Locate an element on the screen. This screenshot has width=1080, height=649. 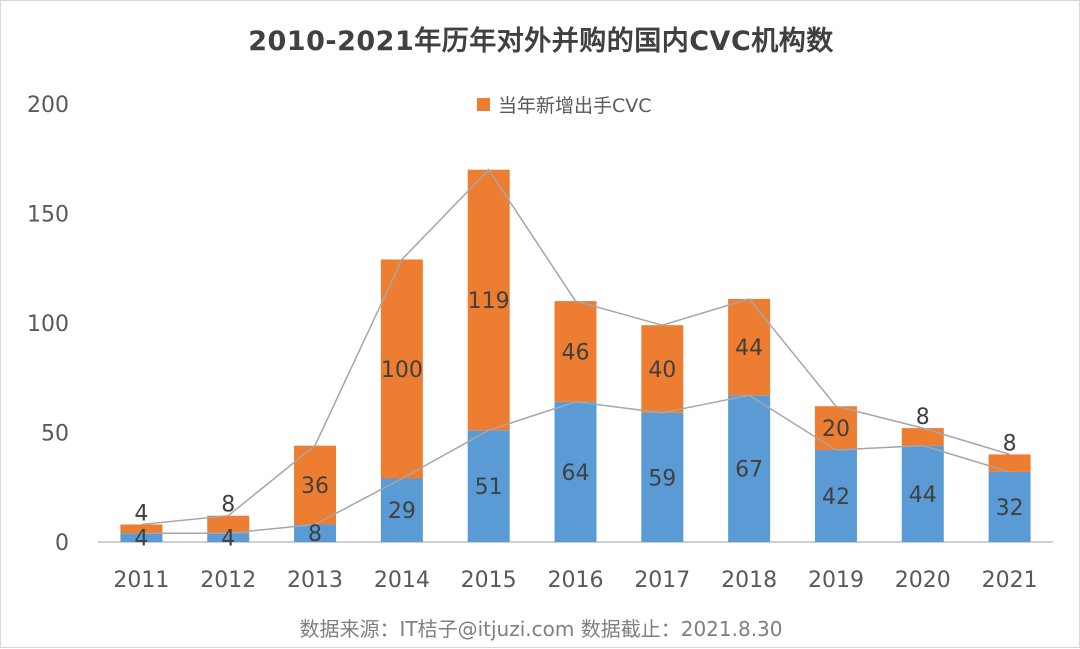
chart-title: 2010-2021年历年对外并购的国内CVC机构数 is located at coordinates (541, 41).